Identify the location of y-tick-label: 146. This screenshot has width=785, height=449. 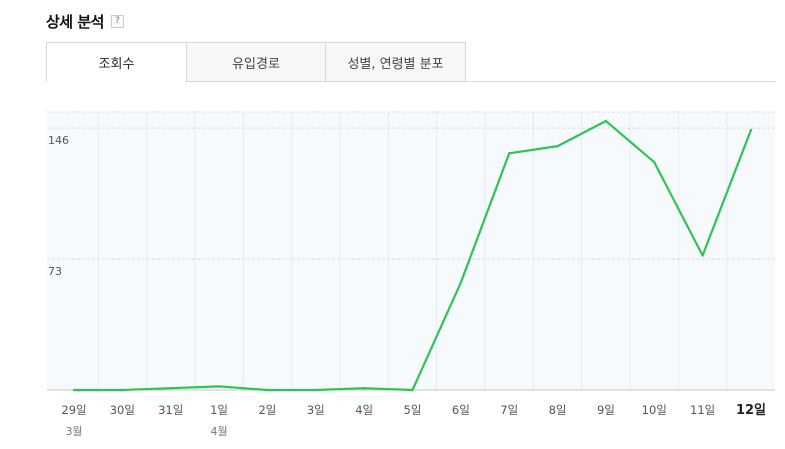
(58, 140).